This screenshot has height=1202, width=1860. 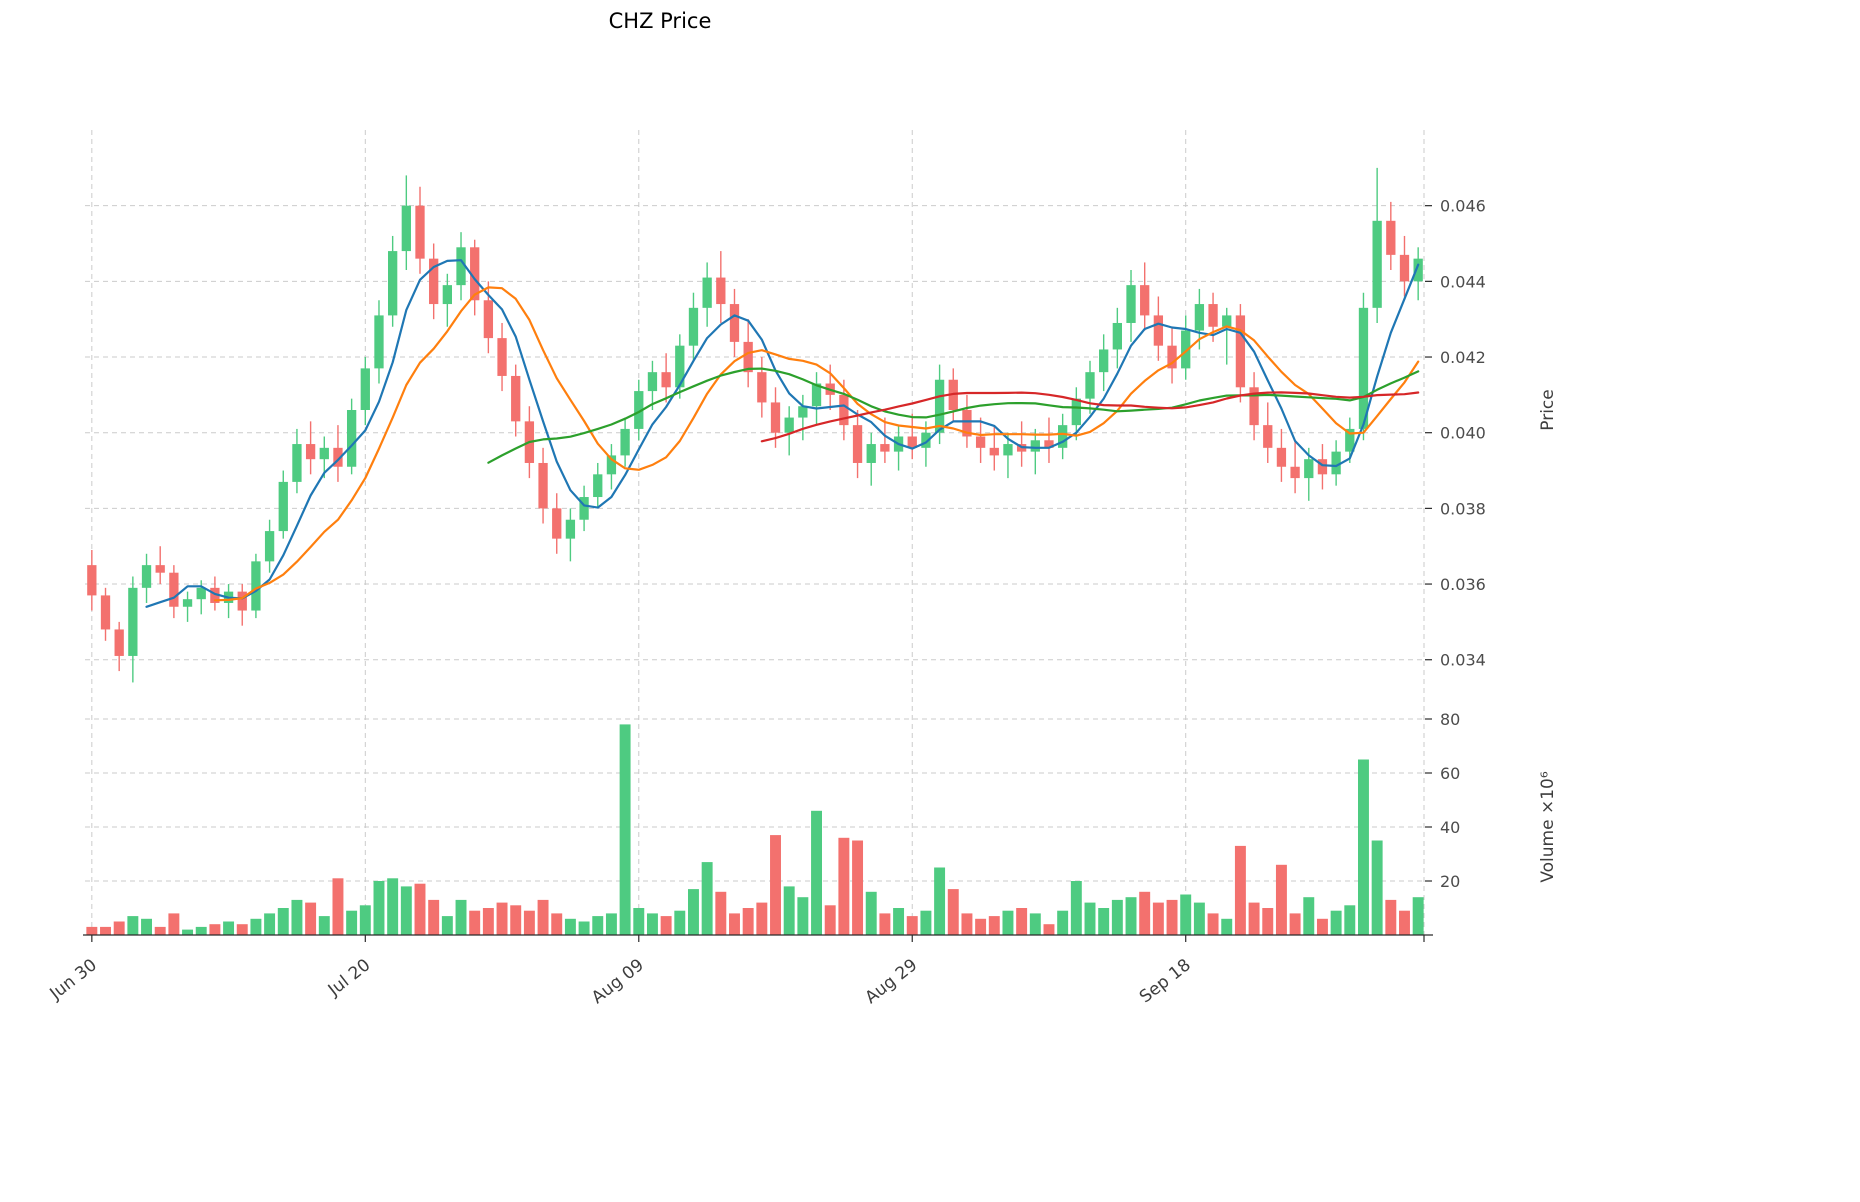 What do you see at coordinates (1450, 773) in the screenshot?
I see `axis-tick-label: 60` at bounding box center [1450, 773].